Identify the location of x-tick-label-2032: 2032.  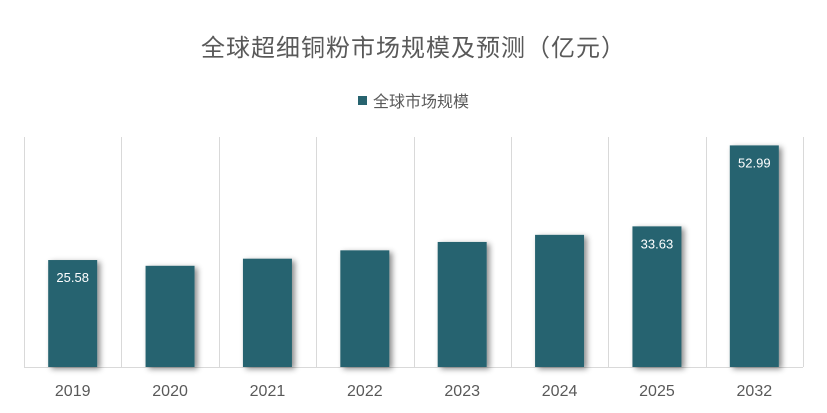
(755, 391).